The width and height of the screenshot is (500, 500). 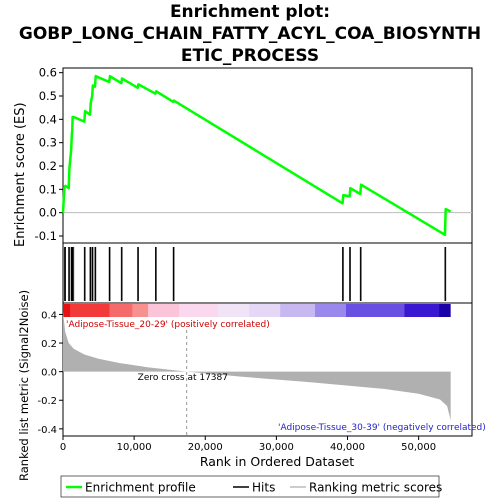 What do you see at coordinates (49, 315) in the screenshot?
I see `metric-y-tick-label: 0.4` at bounding box center [49, 315].